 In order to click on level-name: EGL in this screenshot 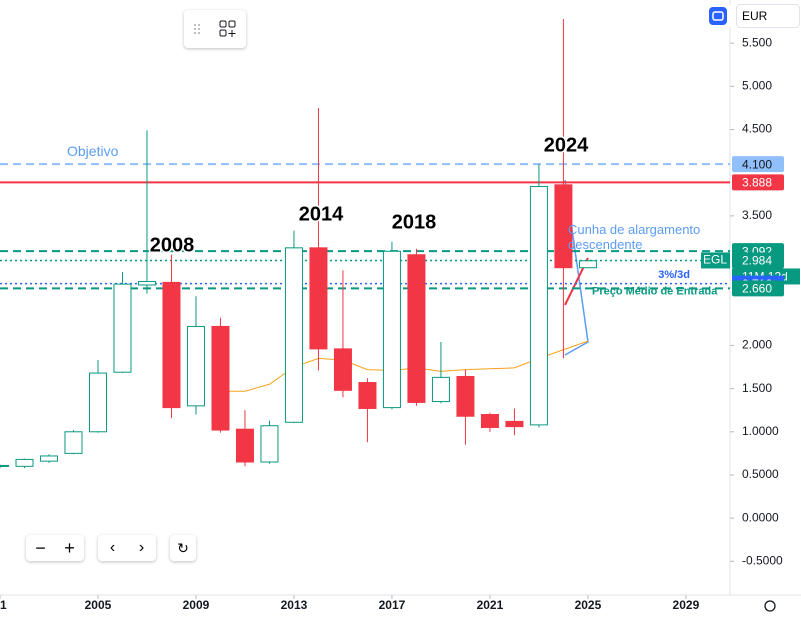, I will do `click(715, 260)`.